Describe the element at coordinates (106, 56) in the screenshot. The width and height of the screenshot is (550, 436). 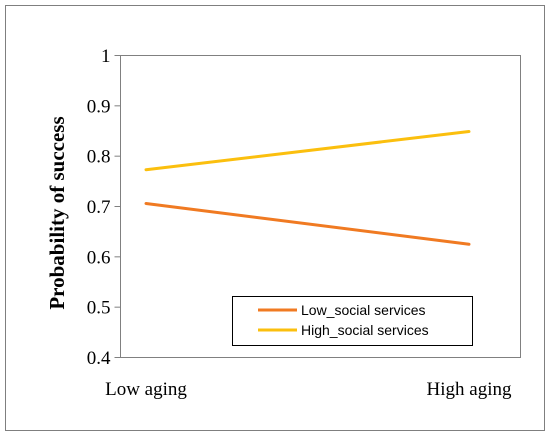
I see `y-tick-label: 1` at that location.